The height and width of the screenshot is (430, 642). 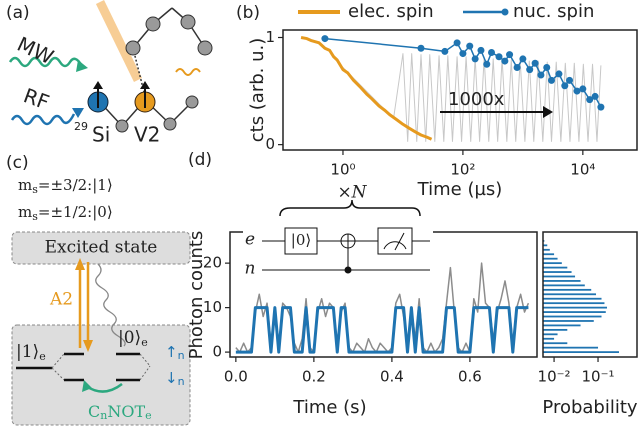 I want to click on spin-down: ↓n, so click(x=175, y=379).